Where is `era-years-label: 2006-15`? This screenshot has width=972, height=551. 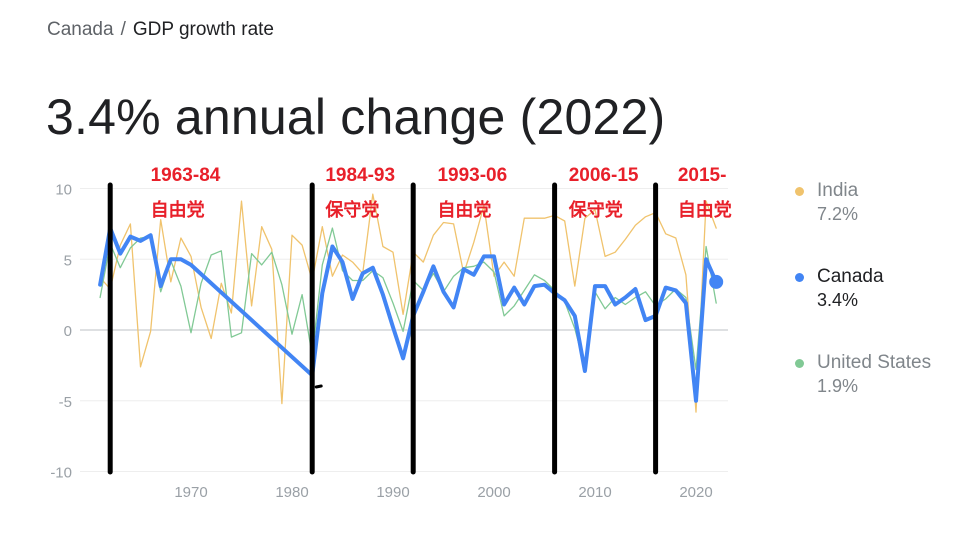 era-years-label: 2006-15 is located at coordinates (604, 175).